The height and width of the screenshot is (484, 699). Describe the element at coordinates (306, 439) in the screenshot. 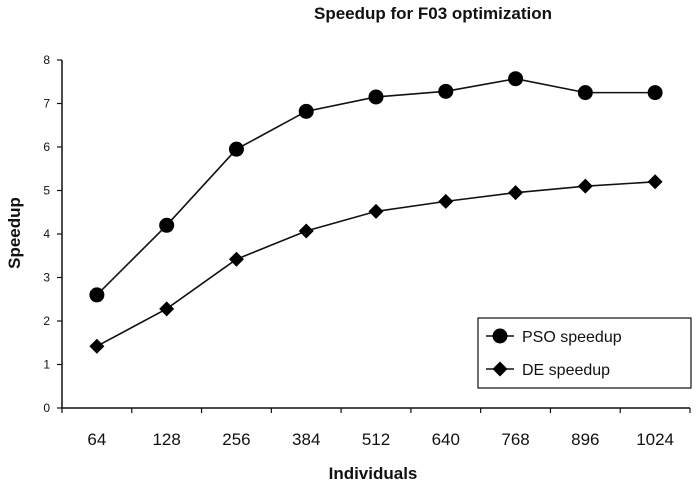

I see `x-tick-label: 384` at that location.